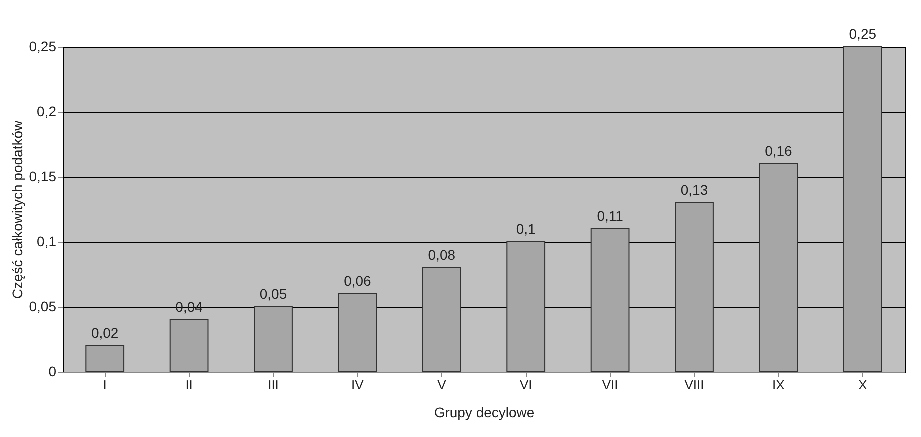 This screenshot has height=437, width=921. Describe the element at coordinates (442, 255) in the screenshot. I see `data-label: 0,08` at that location.